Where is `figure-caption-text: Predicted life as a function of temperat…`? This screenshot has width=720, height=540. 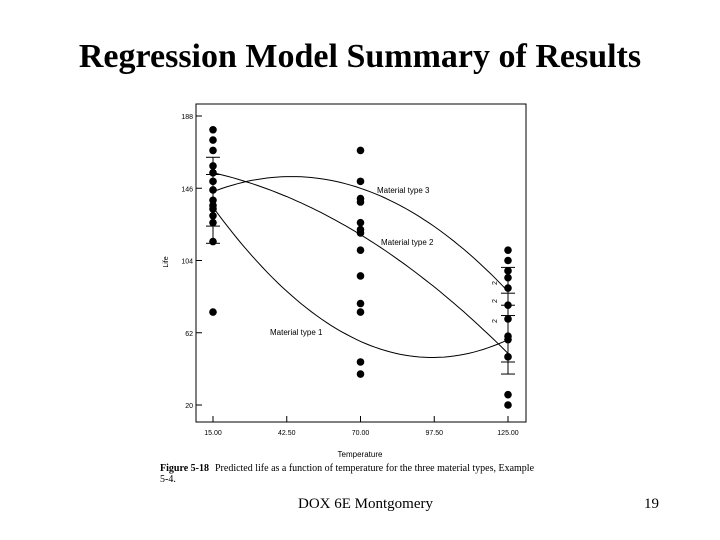
figure-caption-text: Predicted life as a function of temperat… is located at coordinates (347, 474).